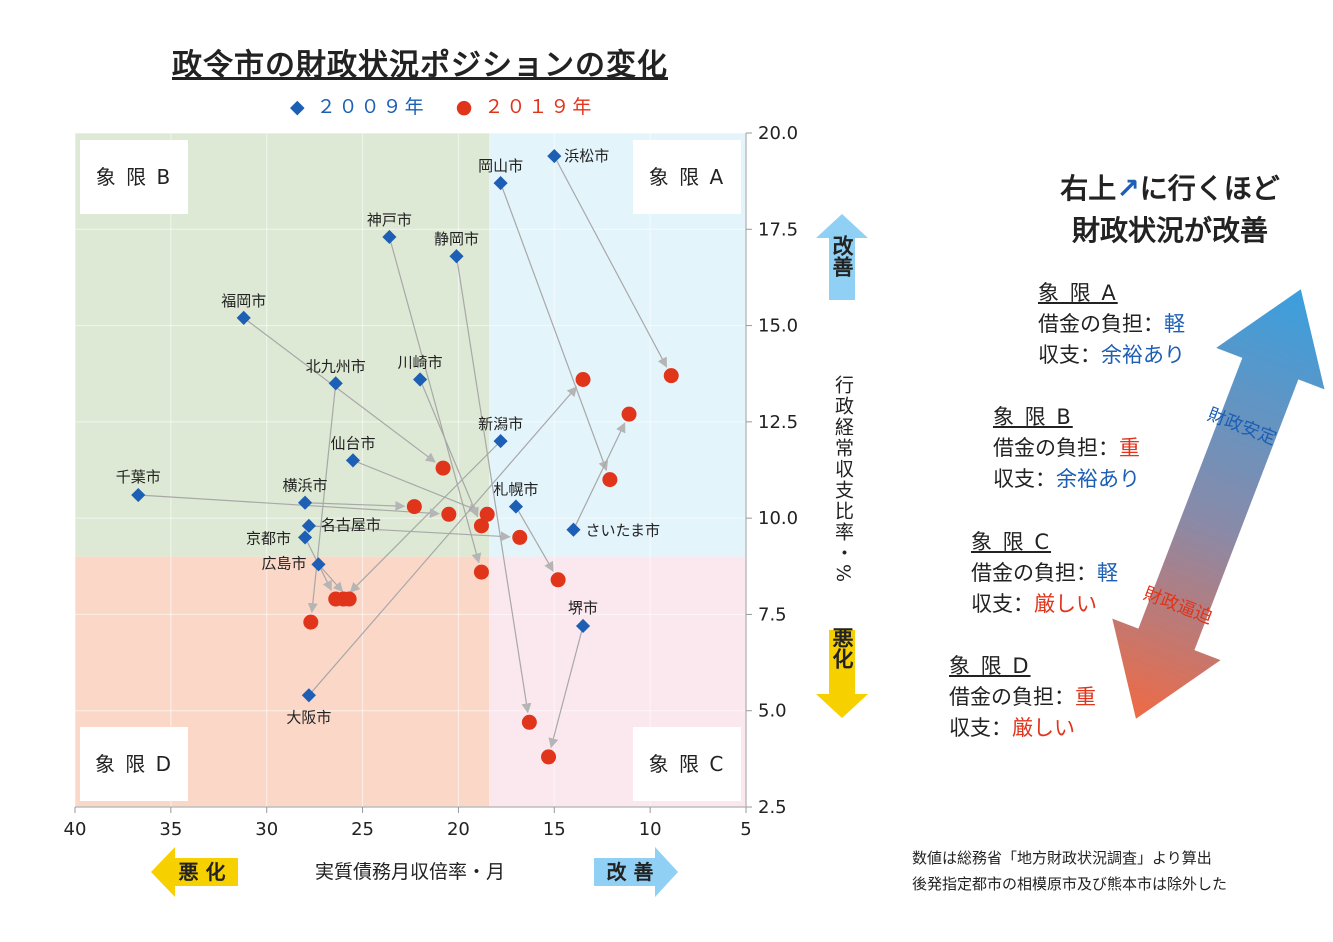 This screenshot has height=942, width=1333. Describe the element at coordinates (778, 326) in the screenshot. I see `y-tick-label: 15.0` at that location.